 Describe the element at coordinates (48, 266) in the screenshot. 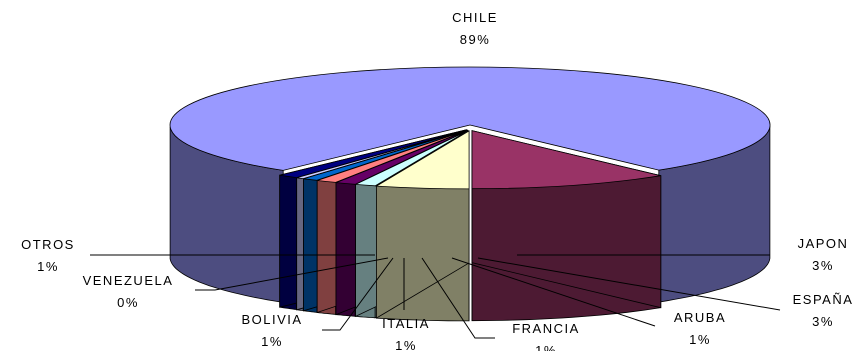

I see `value-otros: 1%` at that location.